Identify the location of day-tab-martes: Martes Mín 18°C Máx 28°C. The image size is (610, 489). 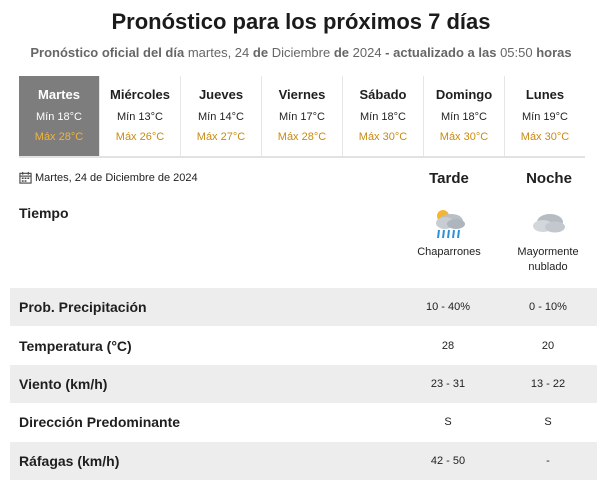
(59, 116).